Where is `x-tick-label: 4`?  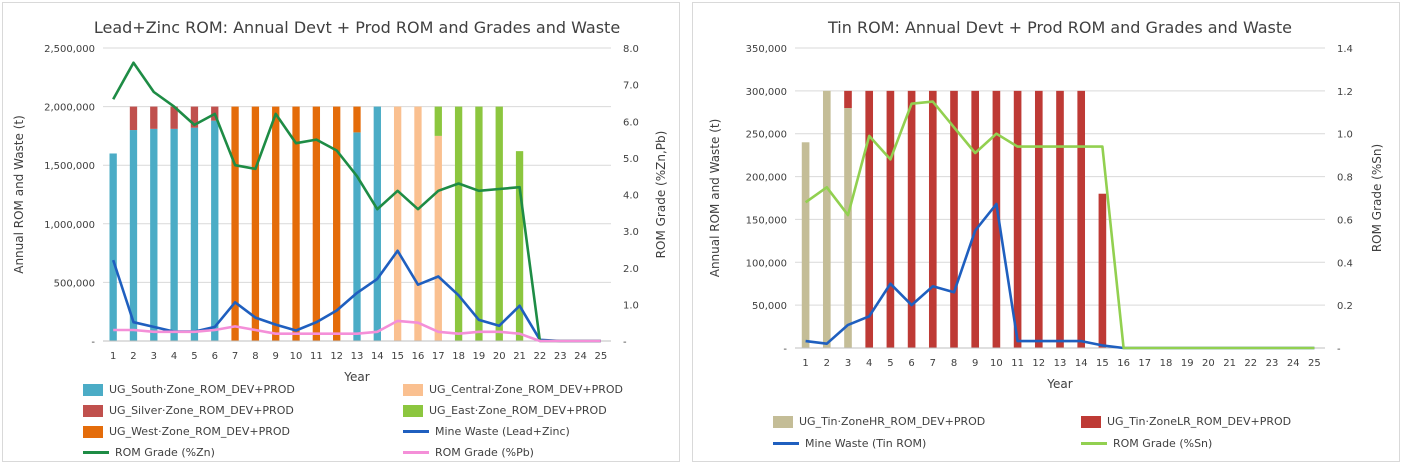
x-tick-label: 4 is located at coordinates (174, 356).